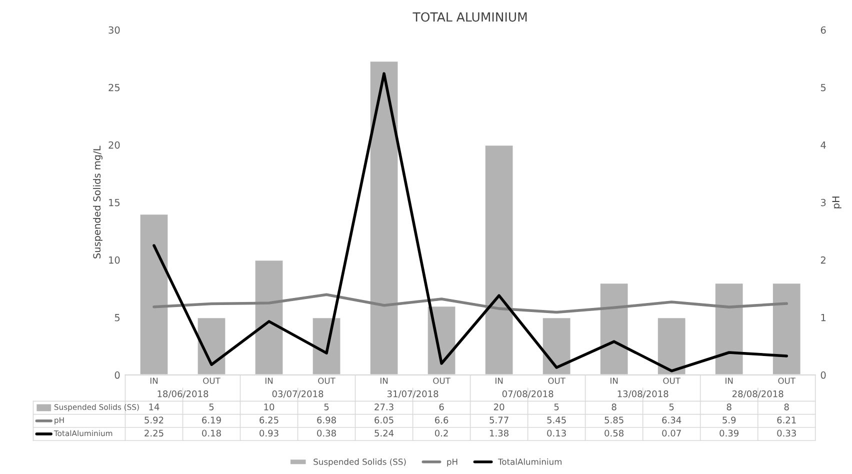 The height and width of the screenshot is (474, 852). Describe the element at coordinates (528, 394) in the screenshot. I see `text: 07/08/2018` at that location.